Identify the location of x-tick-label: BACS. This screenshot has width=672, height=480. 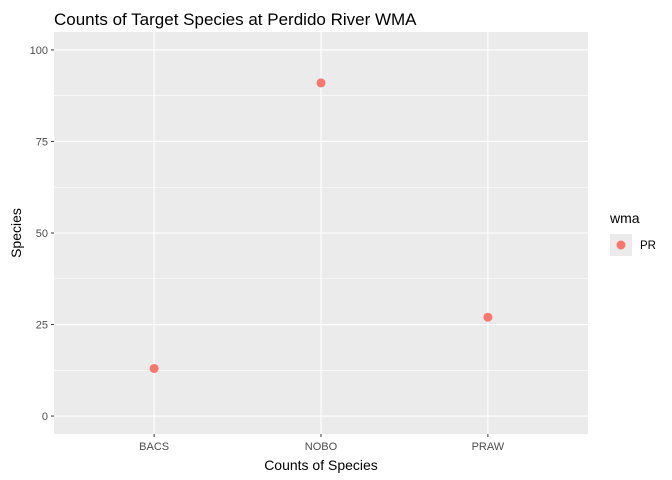
(154, 447).